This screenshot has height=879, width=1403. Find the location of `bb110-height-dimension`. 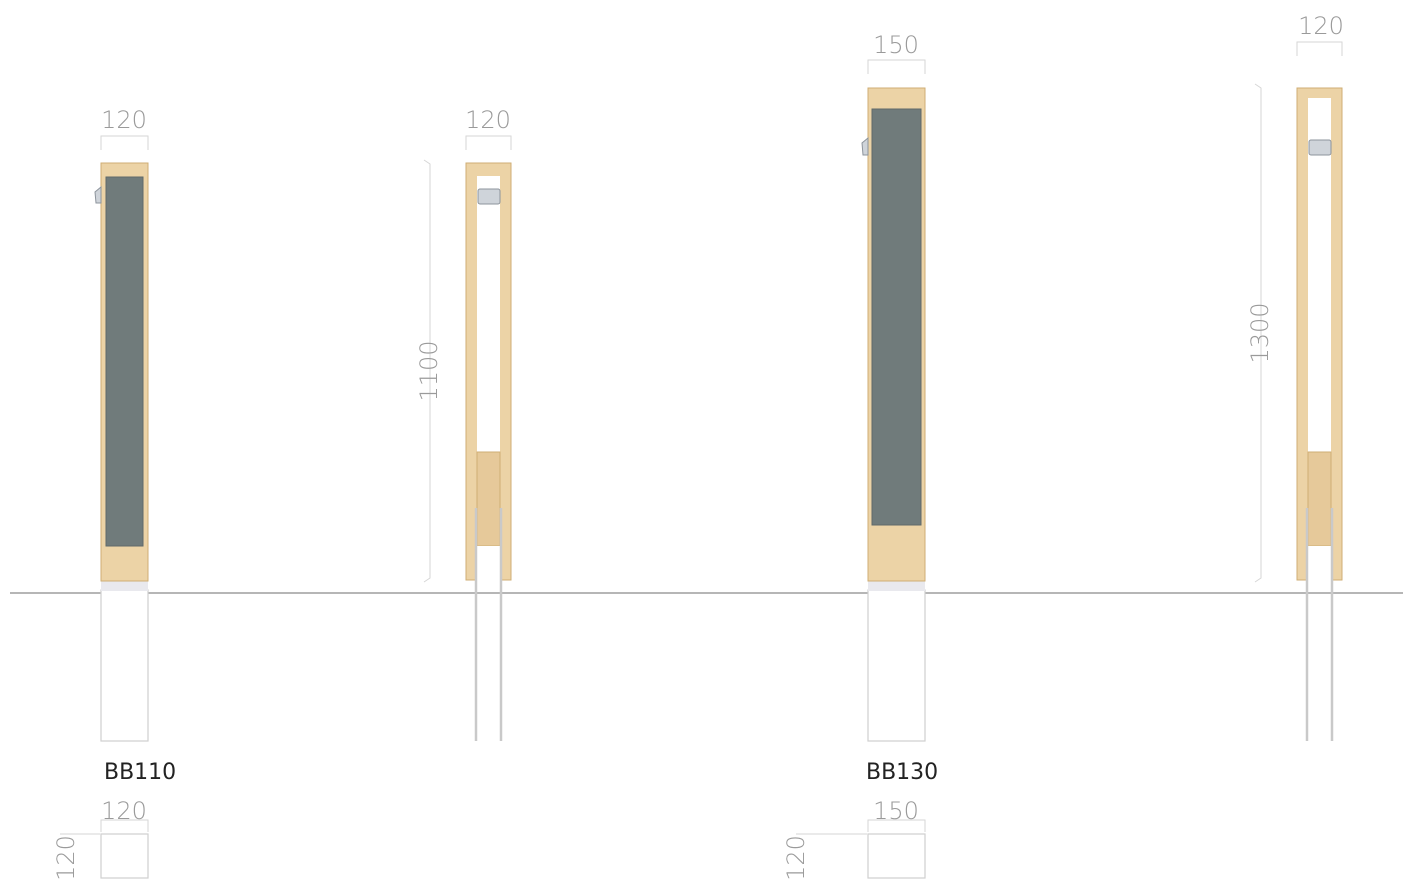

bb110-height-dimension is located at coordinates (427, 371).